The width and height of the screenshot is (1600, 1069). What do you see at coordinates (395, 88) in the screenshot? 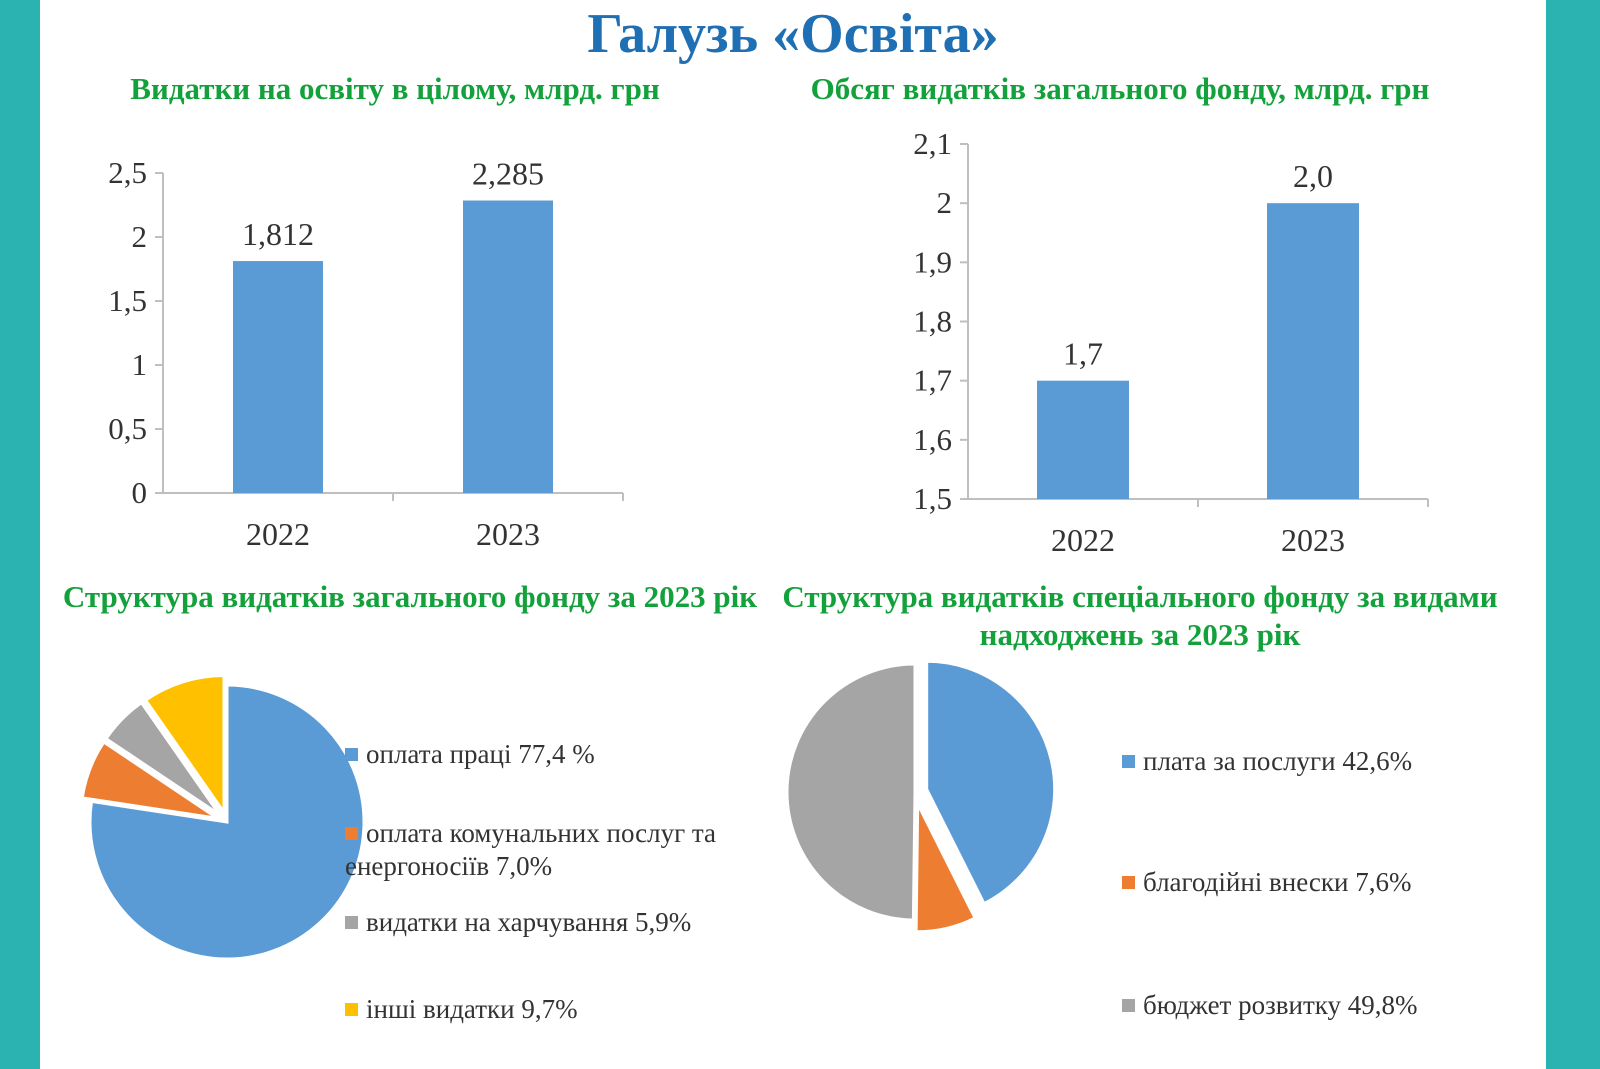
I see `chart1-title: Видатки на освіту в цілому, млрд. грн` at bounding box center [395, 88].